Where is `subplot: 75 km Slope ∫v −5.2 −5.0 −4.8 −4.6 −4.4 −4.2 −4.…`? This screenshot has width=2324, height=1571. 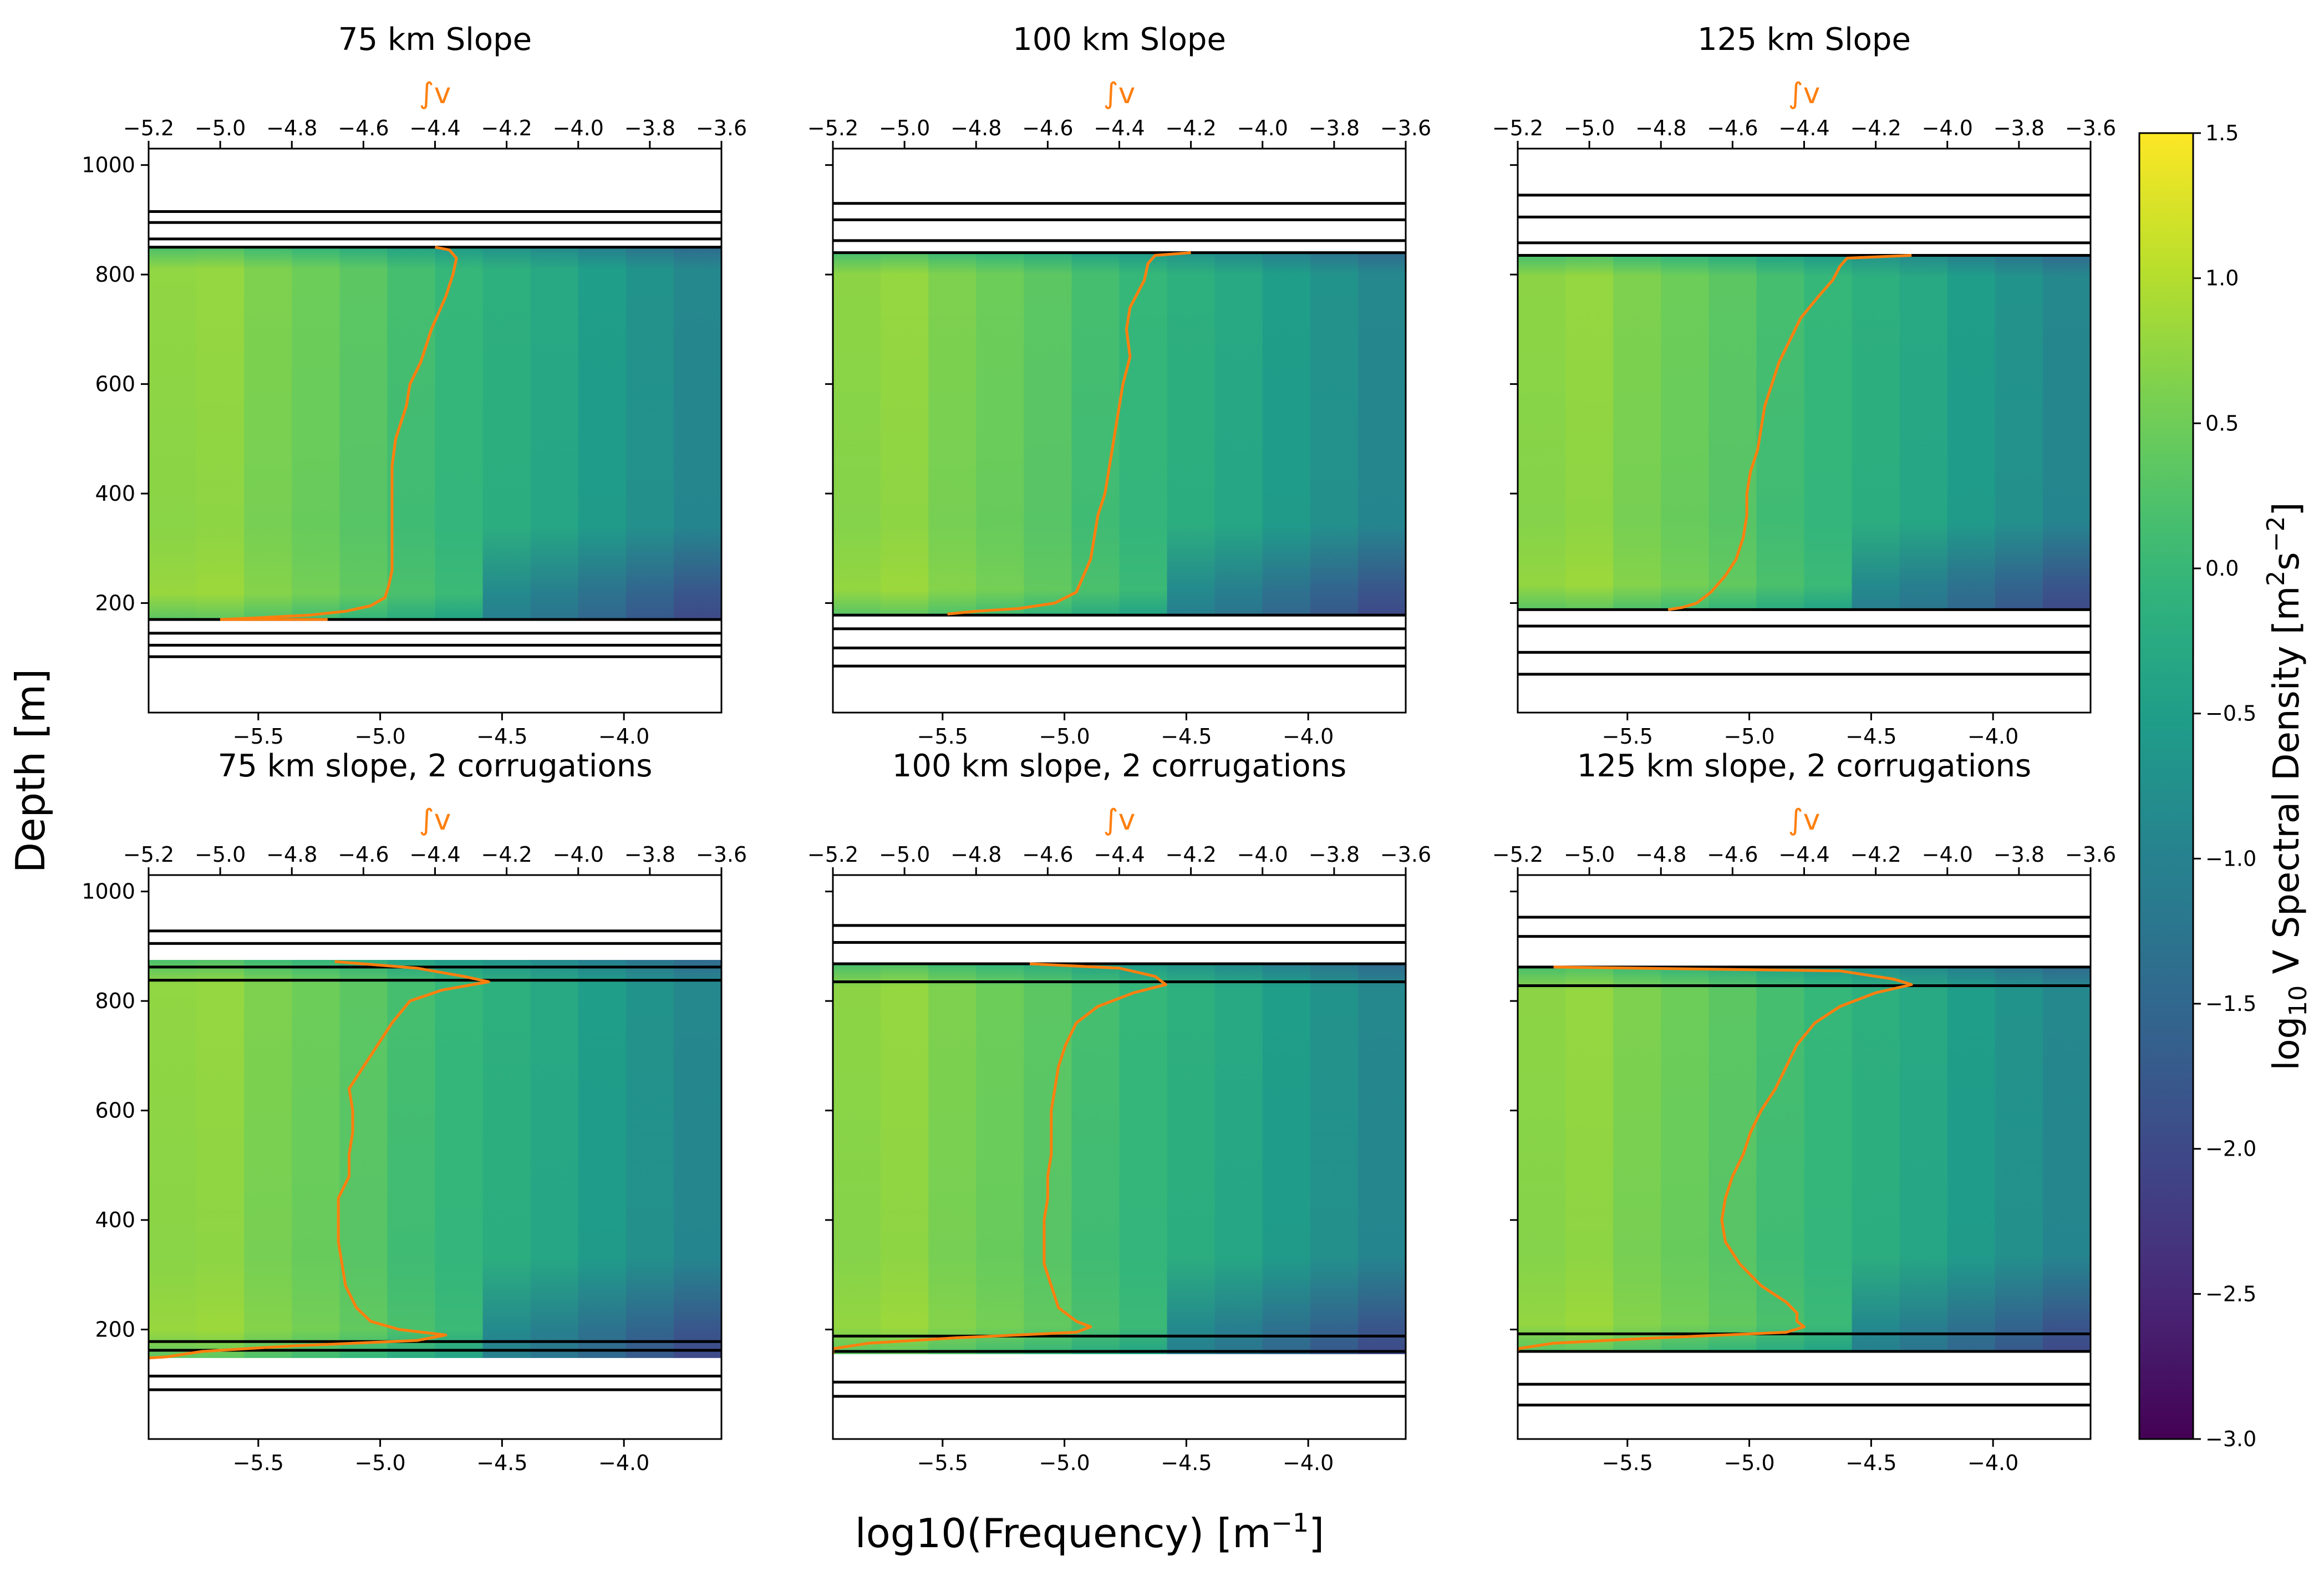 subplot: 75 km Slope ∫v −5.2 −5.0 −4.8 −4.6 −4.4 −4.2 −4.… is located at coordinates (415, 385).